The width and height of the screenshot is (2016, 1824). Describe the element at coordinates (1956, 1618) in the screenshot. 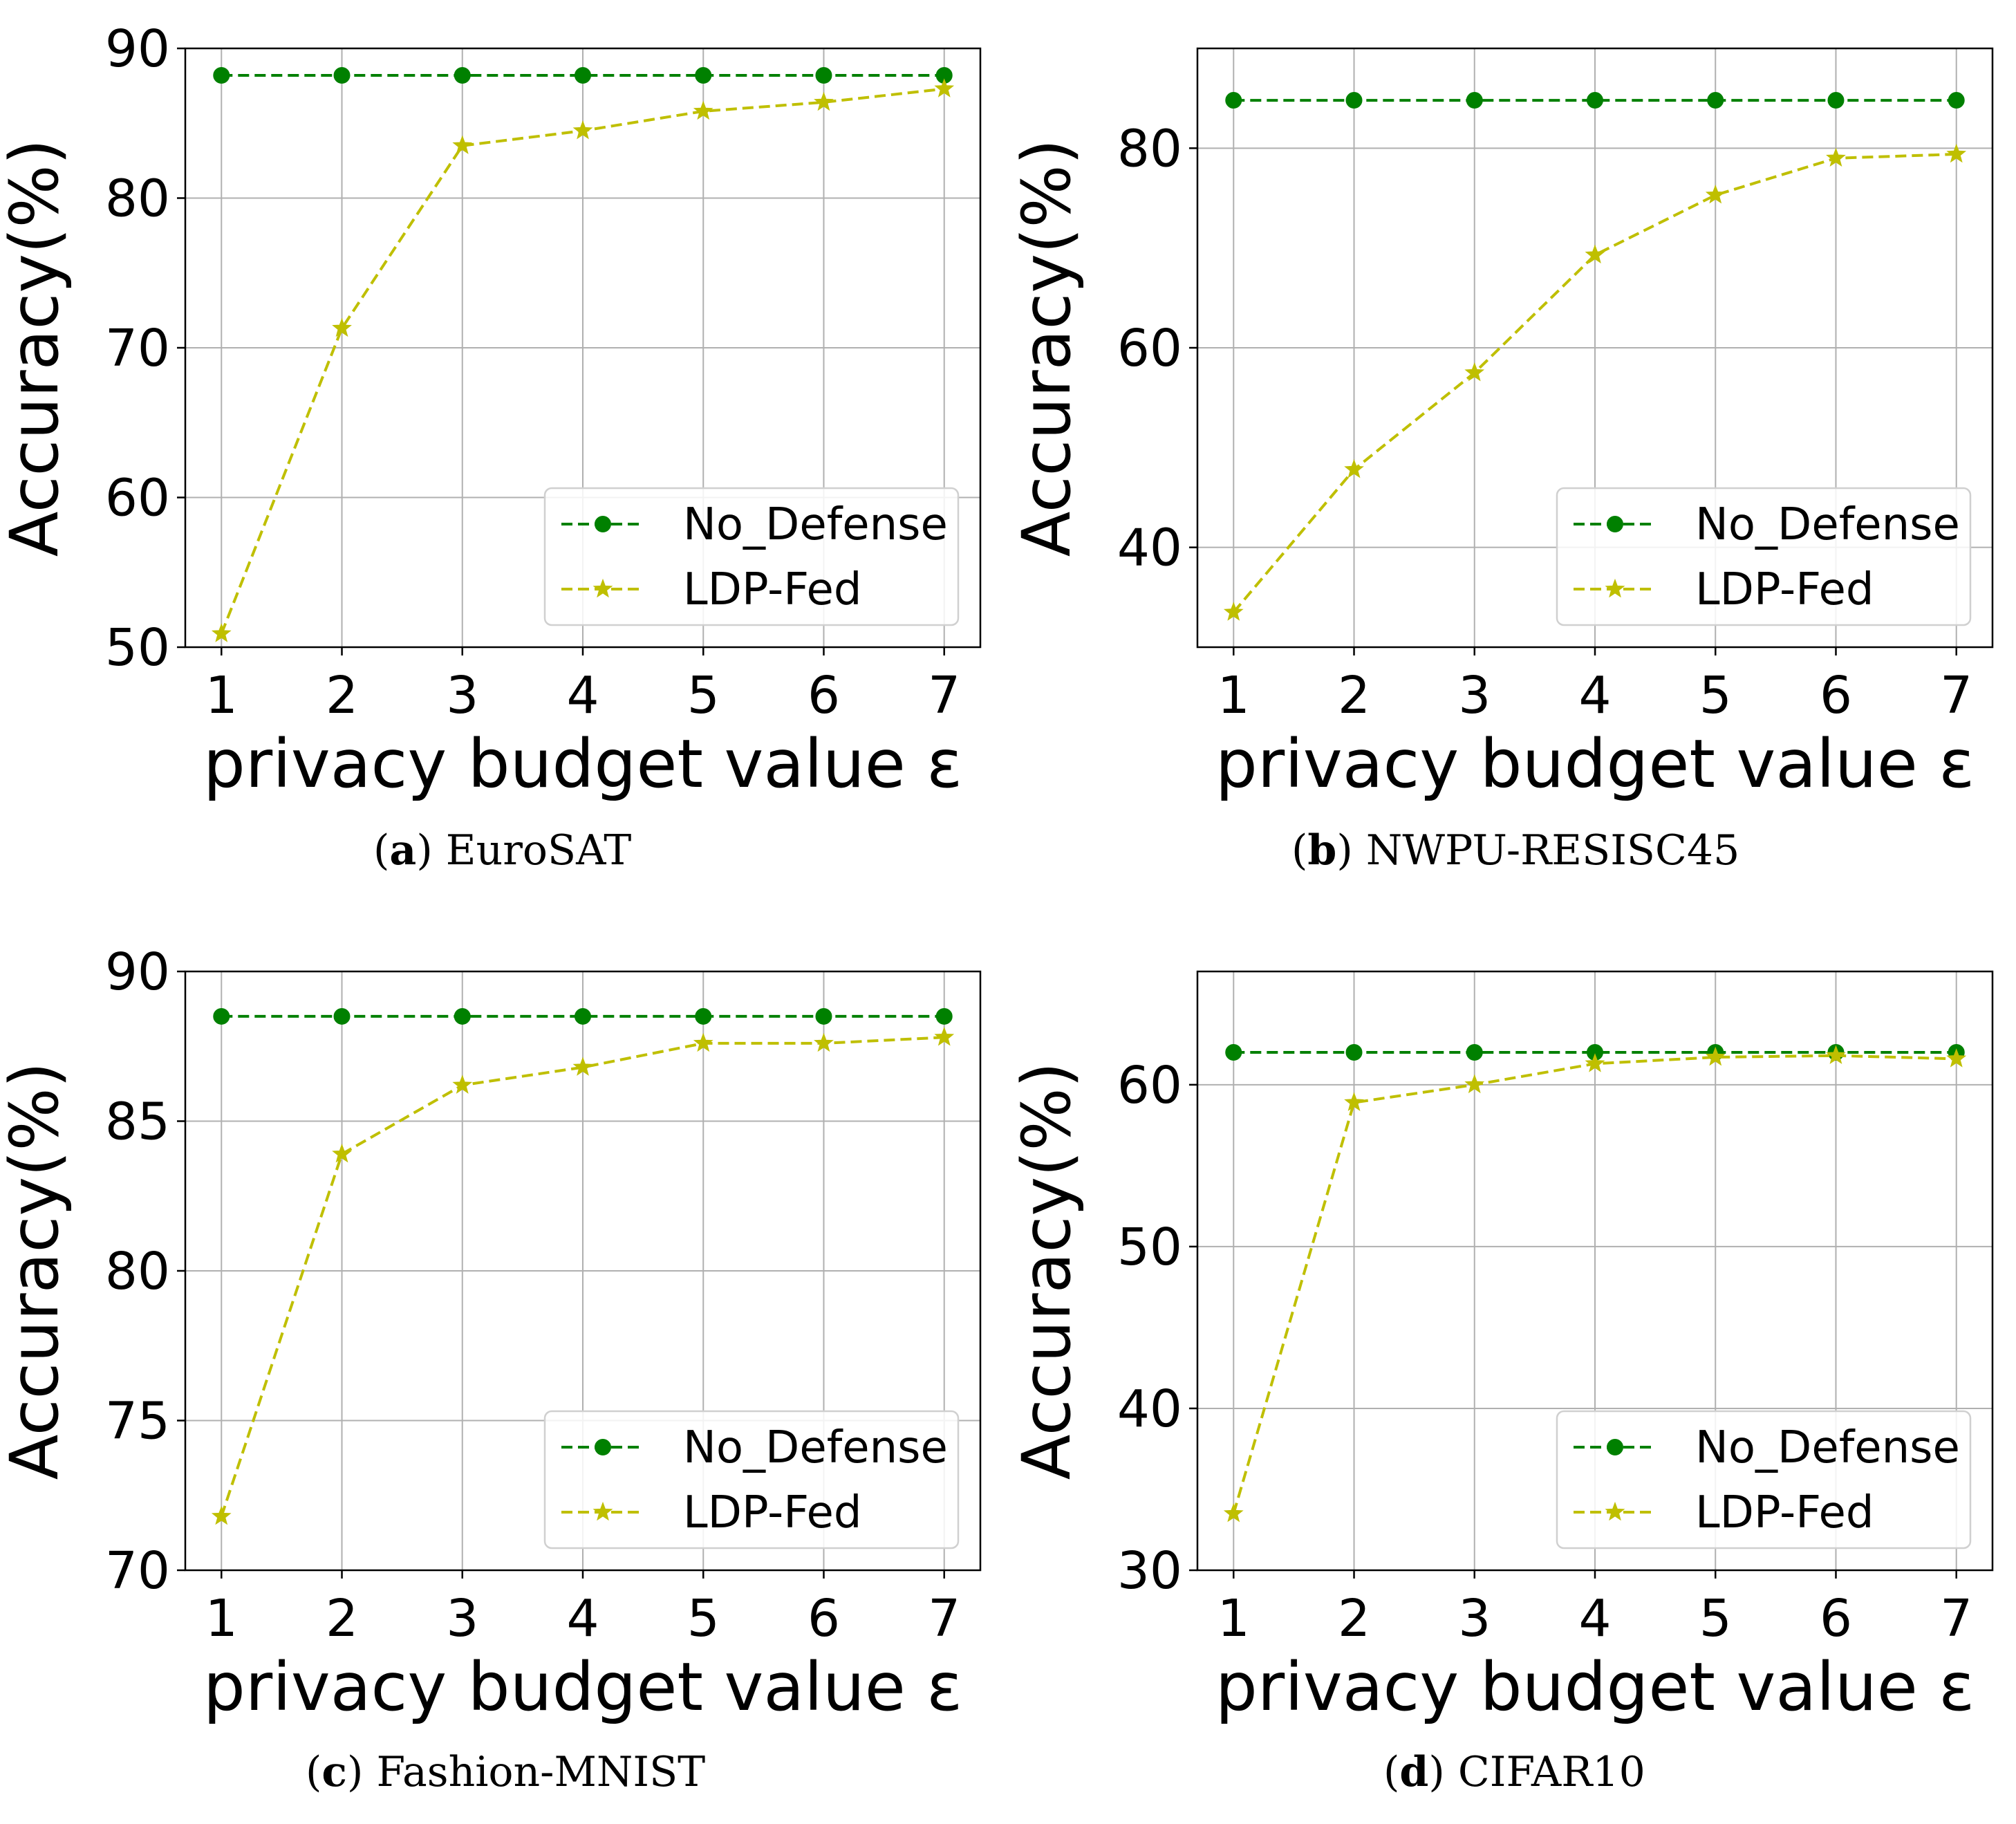

I see `chart-d-xtick-label: 7` at that location.